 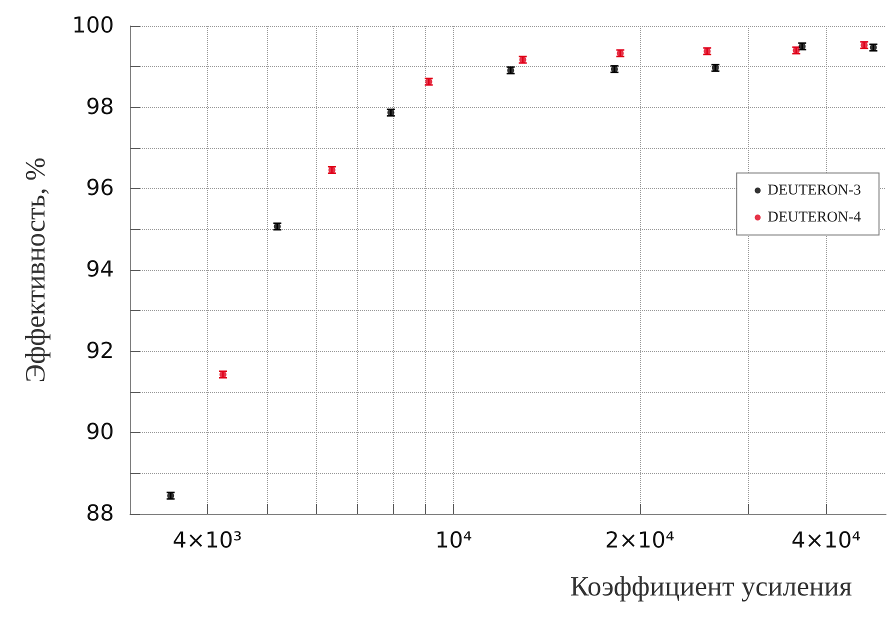 What do you see at coordinates (826, 541) in the screenshot?
I see `x-tick-label: 4×10⁴` at bounding box center [826, 541].